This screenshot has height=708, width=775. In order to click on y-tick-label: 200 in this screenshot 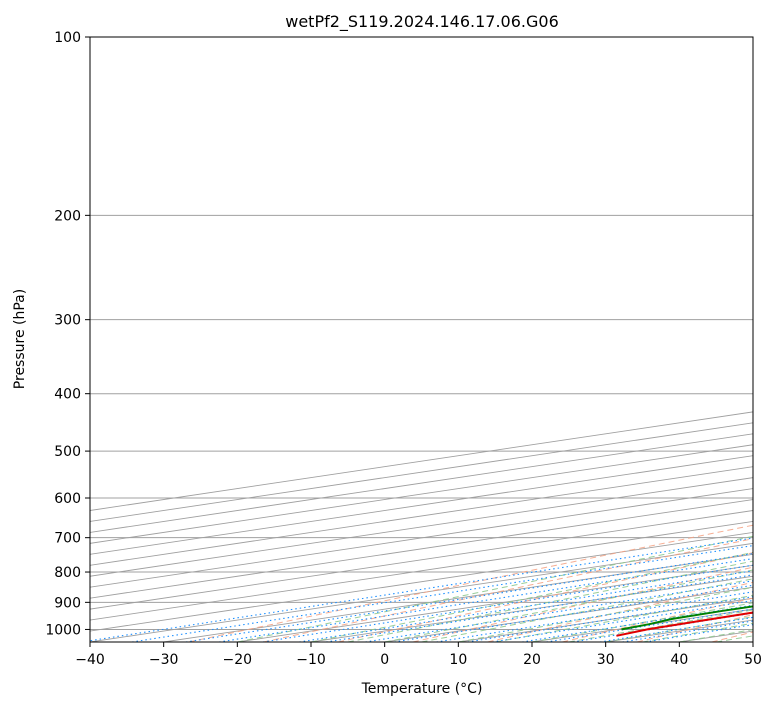, I will do `click(67, 216)`.